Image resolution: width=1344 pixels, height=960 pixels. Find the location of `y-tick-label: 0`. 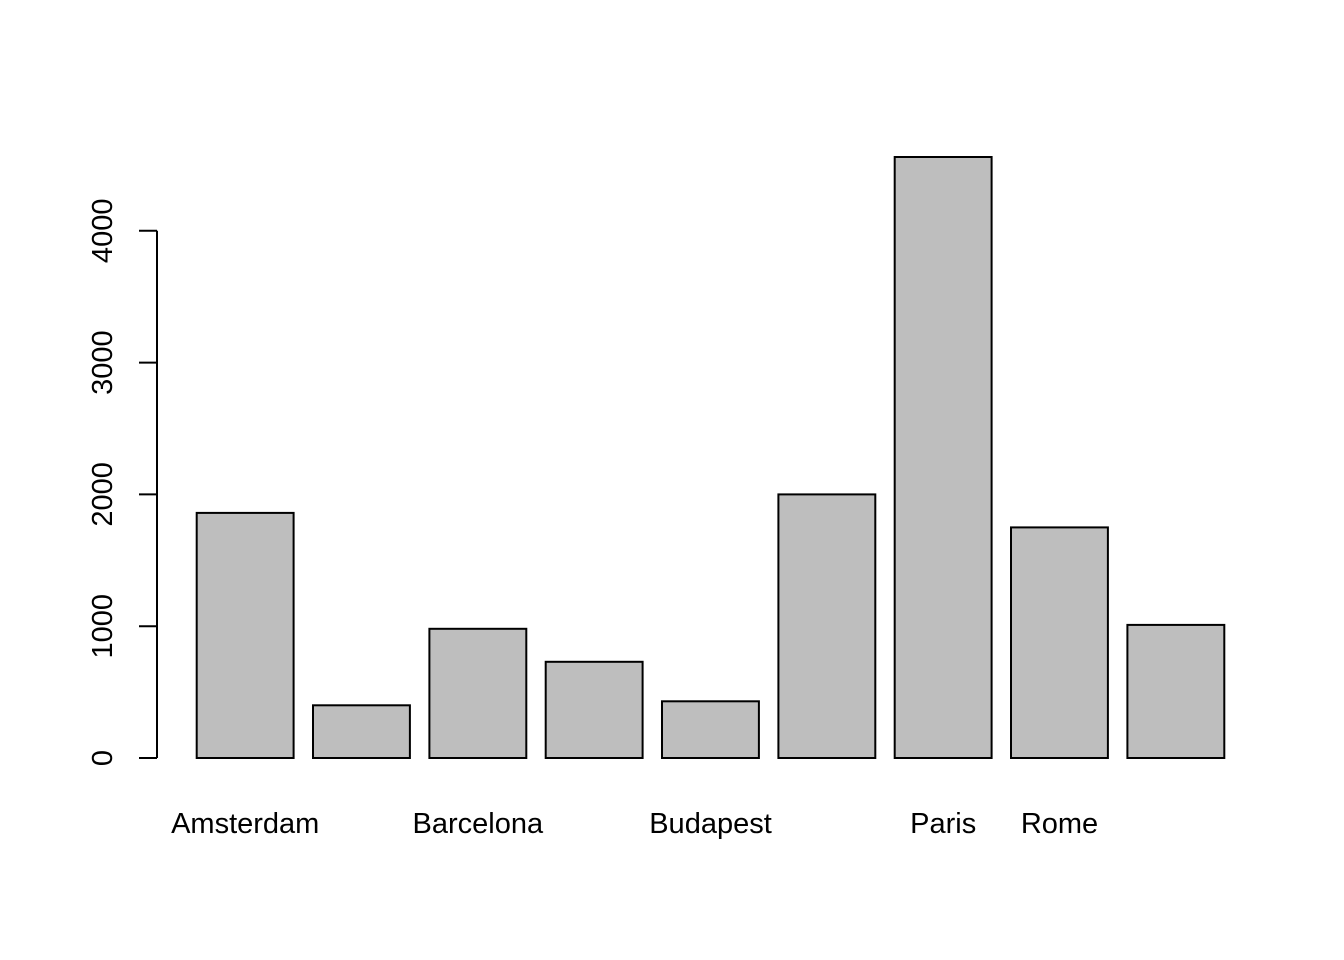

y-tick-label: 0 is located at coordinates (103, 758).